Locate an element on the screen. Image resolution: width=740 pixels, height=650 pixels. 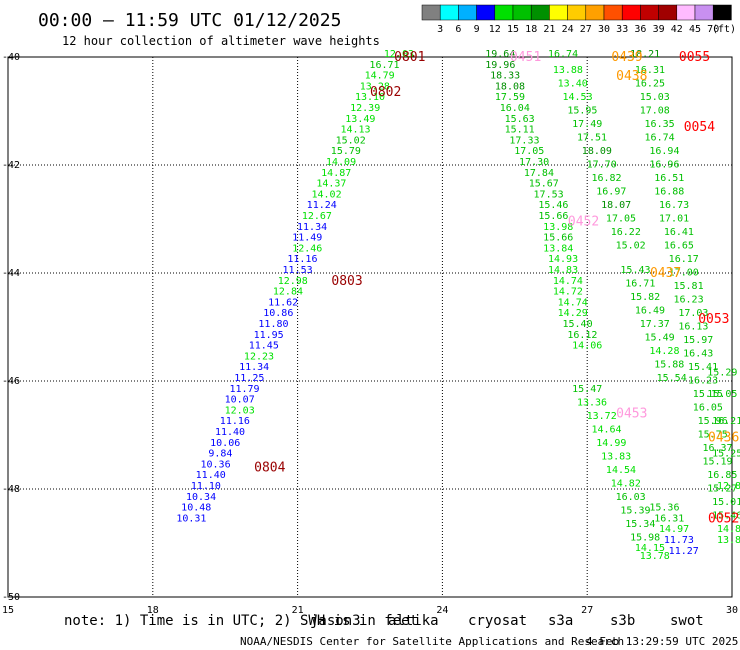
mission-cryosat: cryosat is located at coordinates (497, 621).